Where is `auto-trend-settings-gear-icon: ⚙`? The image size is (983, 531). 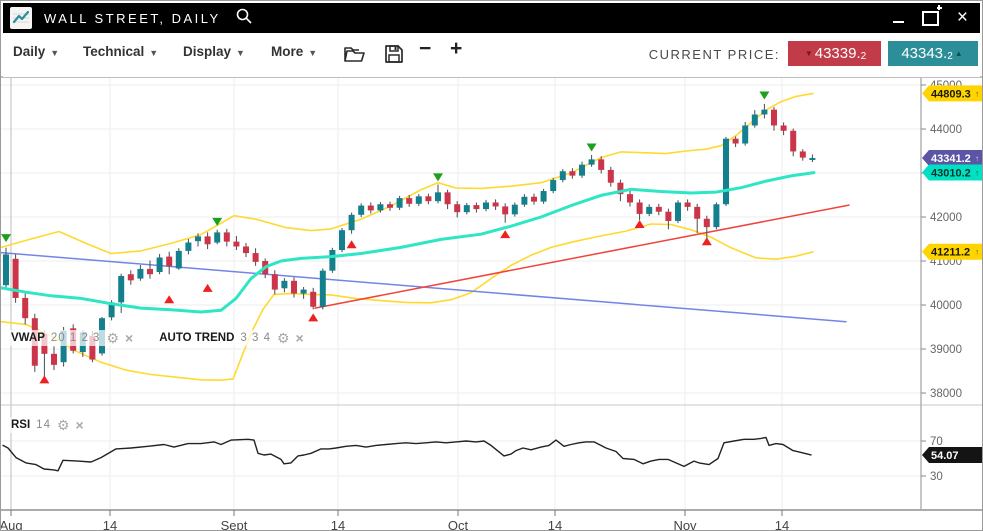 auto-trend-settings-gear-icon: ⚙ is located at coordinates (283, 337).